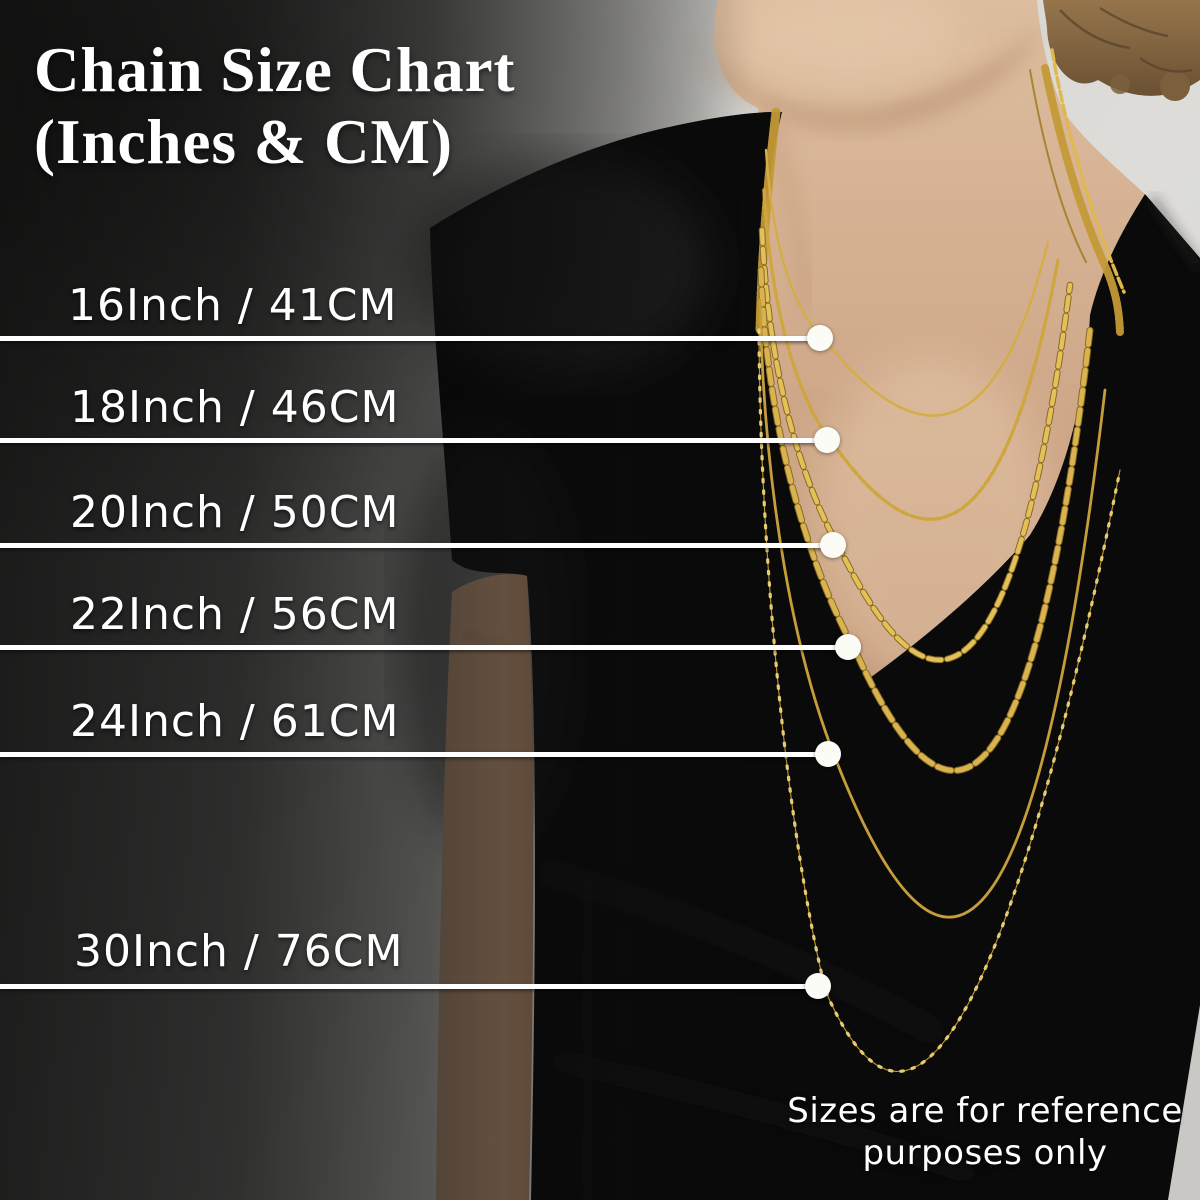 This screenshot has height=1200, width=1200. What do you see at coordinates (405, 986) in the screenshot?
I see `leader-line-30inch` at bounding box center [405, 986].